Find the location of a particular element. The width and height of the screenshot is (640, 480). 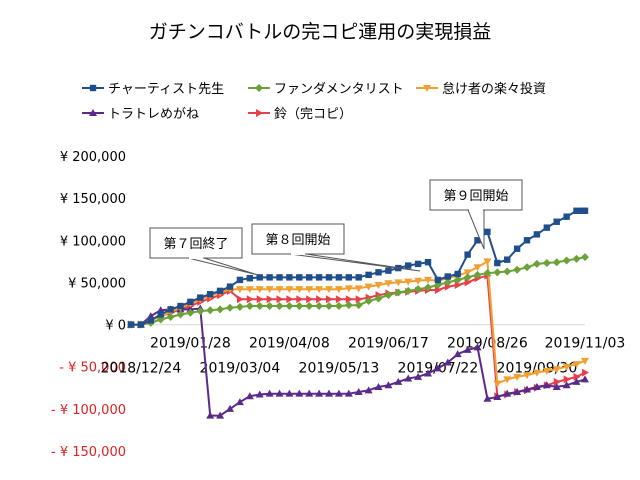

chart-title: ガチンコバトルの完コピ運用の実現損益 is located at coordinates (320, 32).